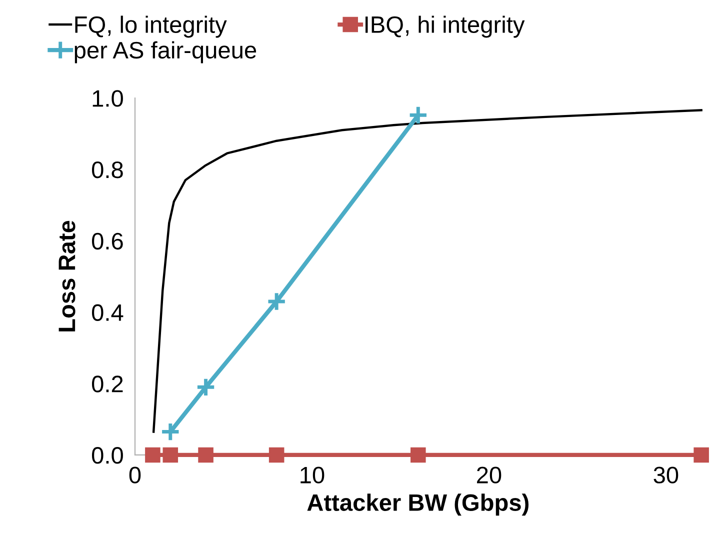  I want to click on y-axis-title: Loss Rate, so click(67, 276).